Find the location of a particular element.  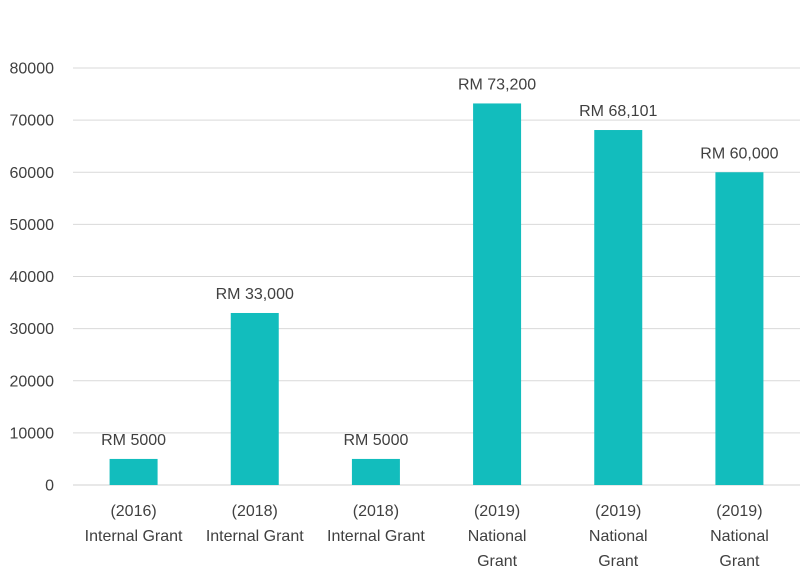

y-tick-label: 40000 is located at coordinates (32, 277).